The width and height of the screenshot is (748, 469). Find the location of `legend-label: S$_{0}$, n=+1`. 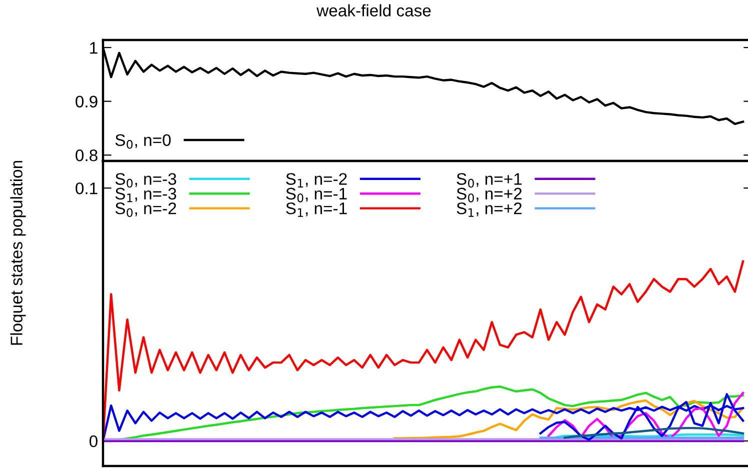

legend-label: S$_{0}$, n=+1 is located at coordinates (489, 180).